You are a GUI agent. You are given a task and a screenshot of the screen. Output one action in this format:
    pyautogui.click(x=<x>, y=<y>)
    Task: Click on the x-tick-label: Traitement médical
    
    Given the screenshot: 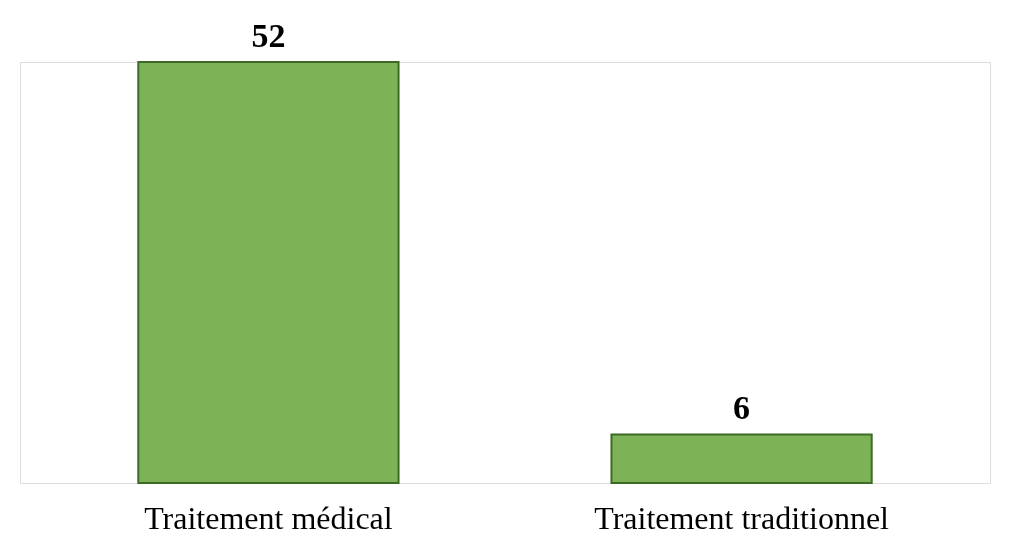 What is the action you would take?
    pyautogui.click(x=268, y=517)
    